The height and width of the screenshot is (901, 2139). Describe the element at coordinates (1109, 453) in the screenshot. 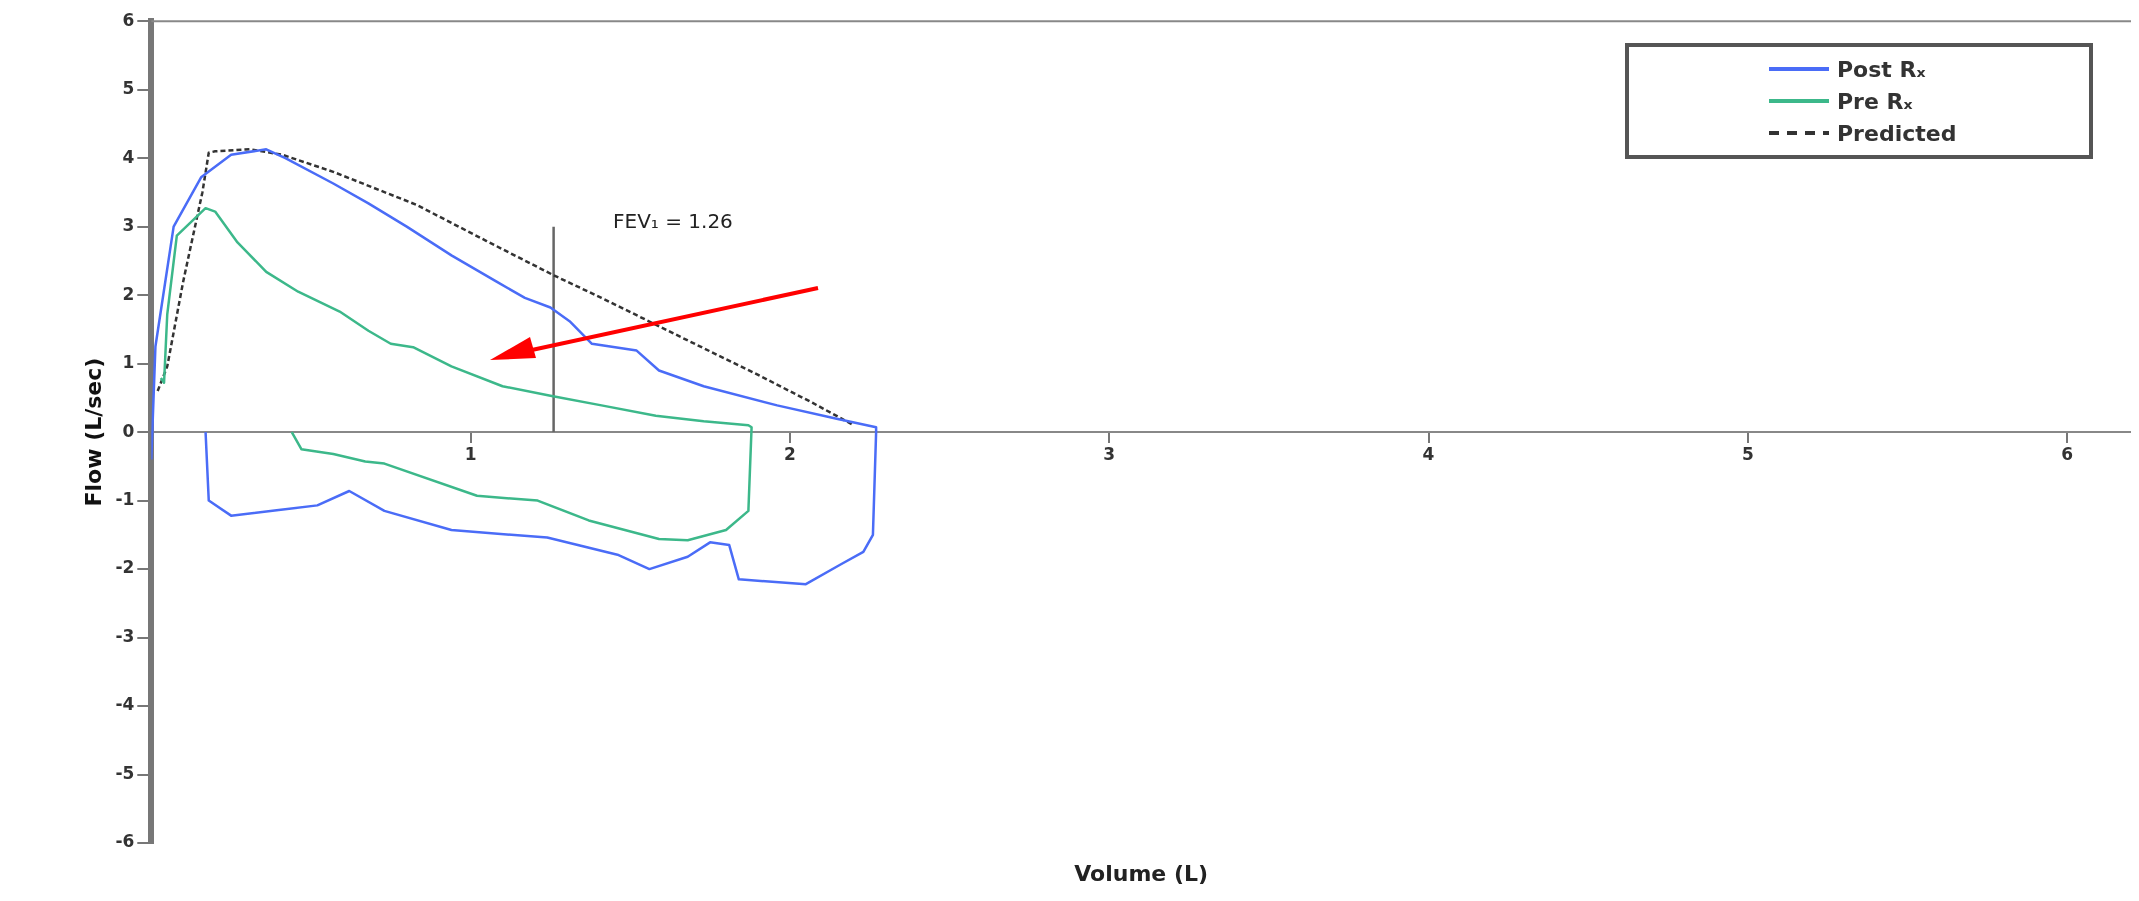

I see `x-tick-label: 3` at that location.